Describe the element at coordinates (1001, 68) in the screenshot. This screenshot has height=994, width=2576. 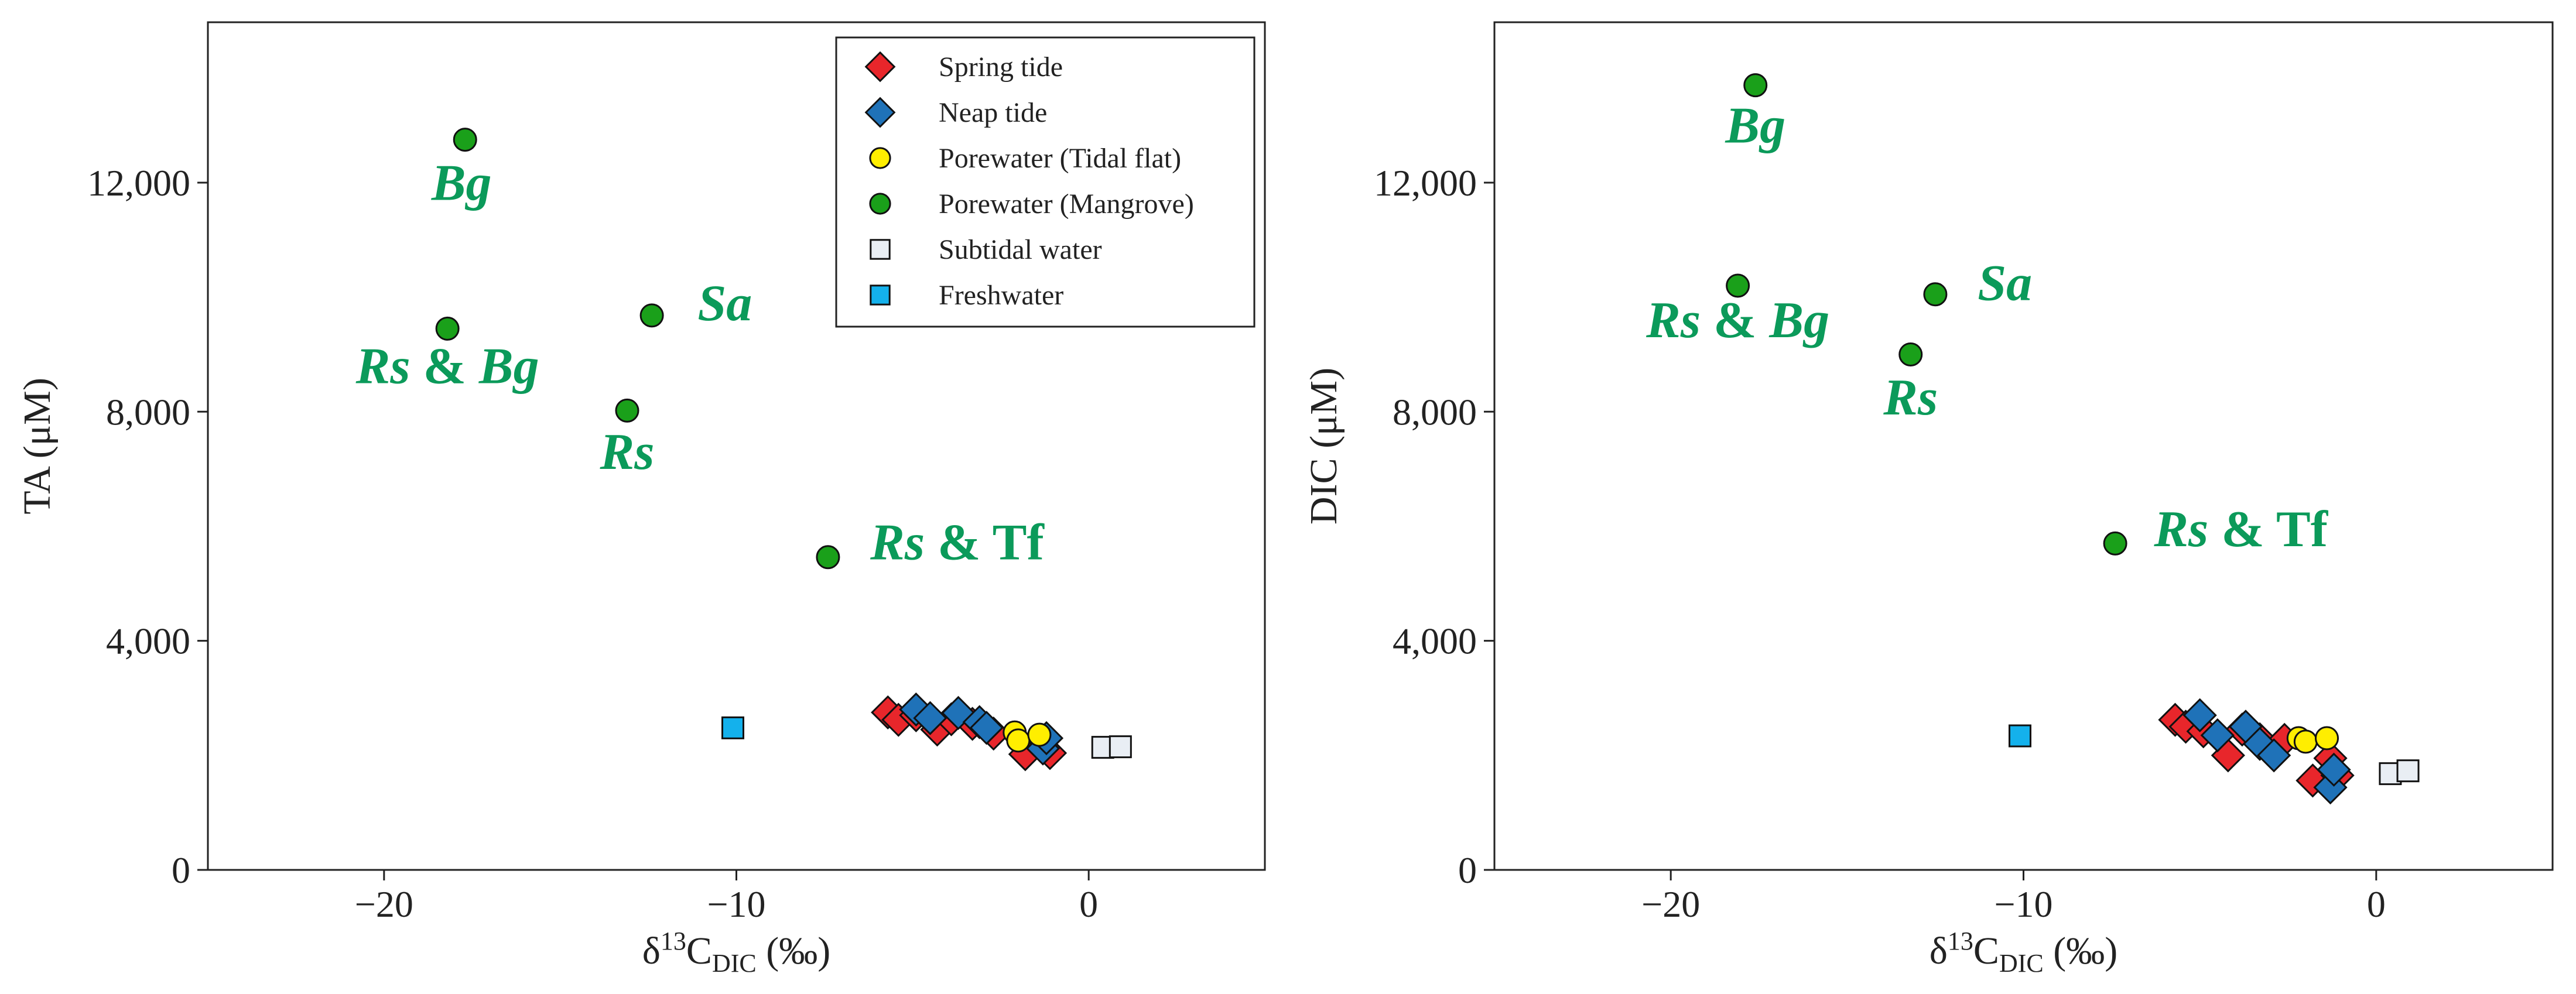
I see `legend-label: Spring tide` at that location.